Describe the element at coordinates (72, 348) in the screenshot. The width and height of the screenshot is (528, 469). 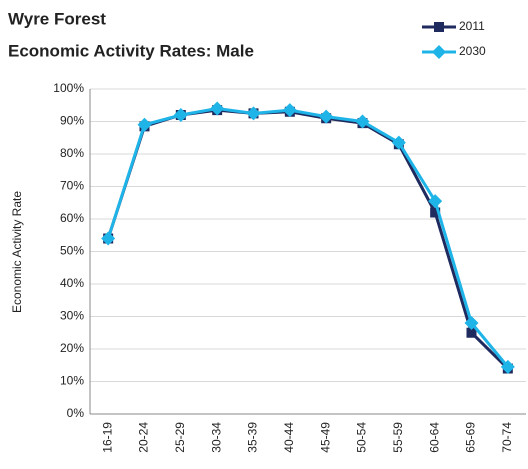
I see `y-tick-label: 20%` at that location.